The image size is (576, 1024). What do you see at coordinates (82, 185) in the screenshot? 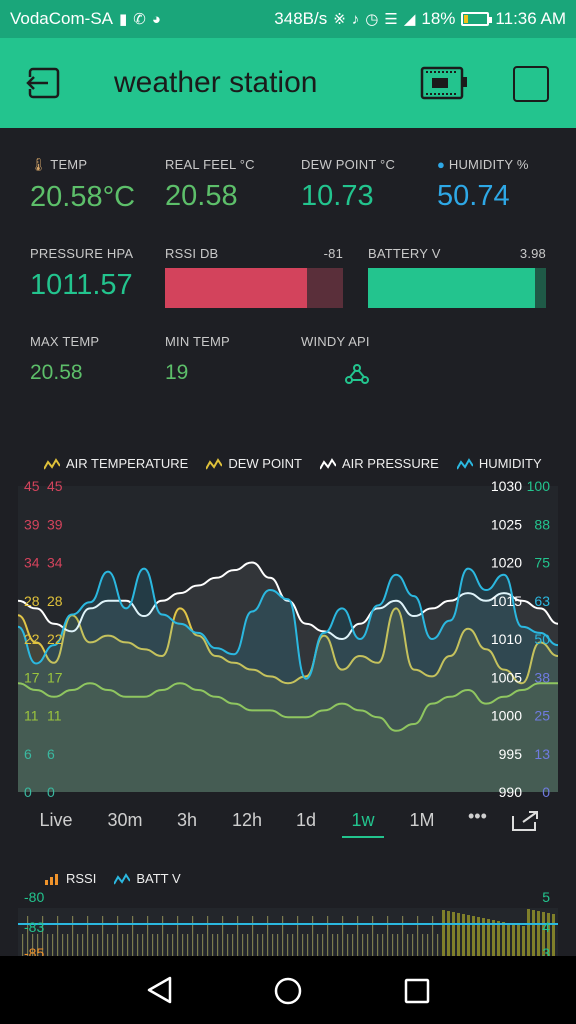
I see `temp-widget: 🌡 TEMP 20.58°C` at bounding box center [82, 185].